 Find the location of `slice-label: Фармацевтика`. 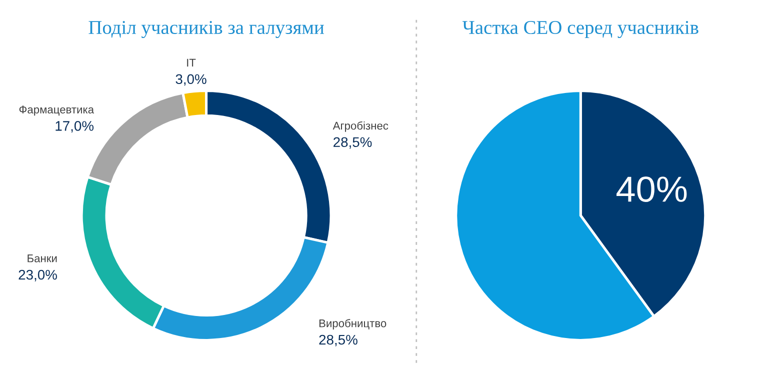

slice-label: Фармацевтика is located at coordinates (56, 111).